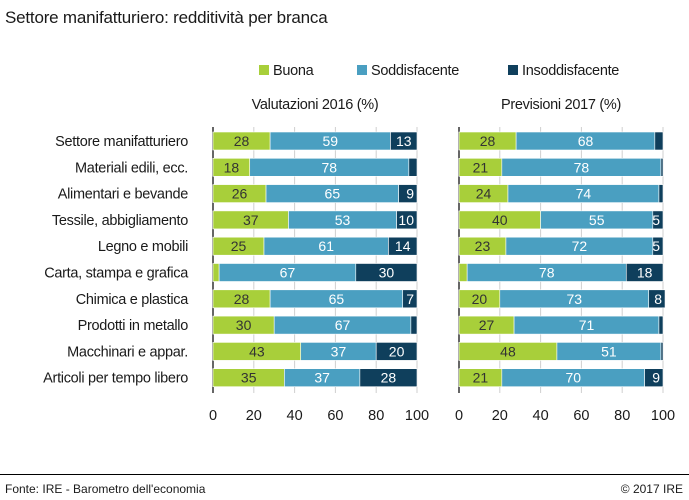  Describe the element at coordinates (651, 489) in the screenshot. I see `copyright-note: © 2017 IRE` at that location.